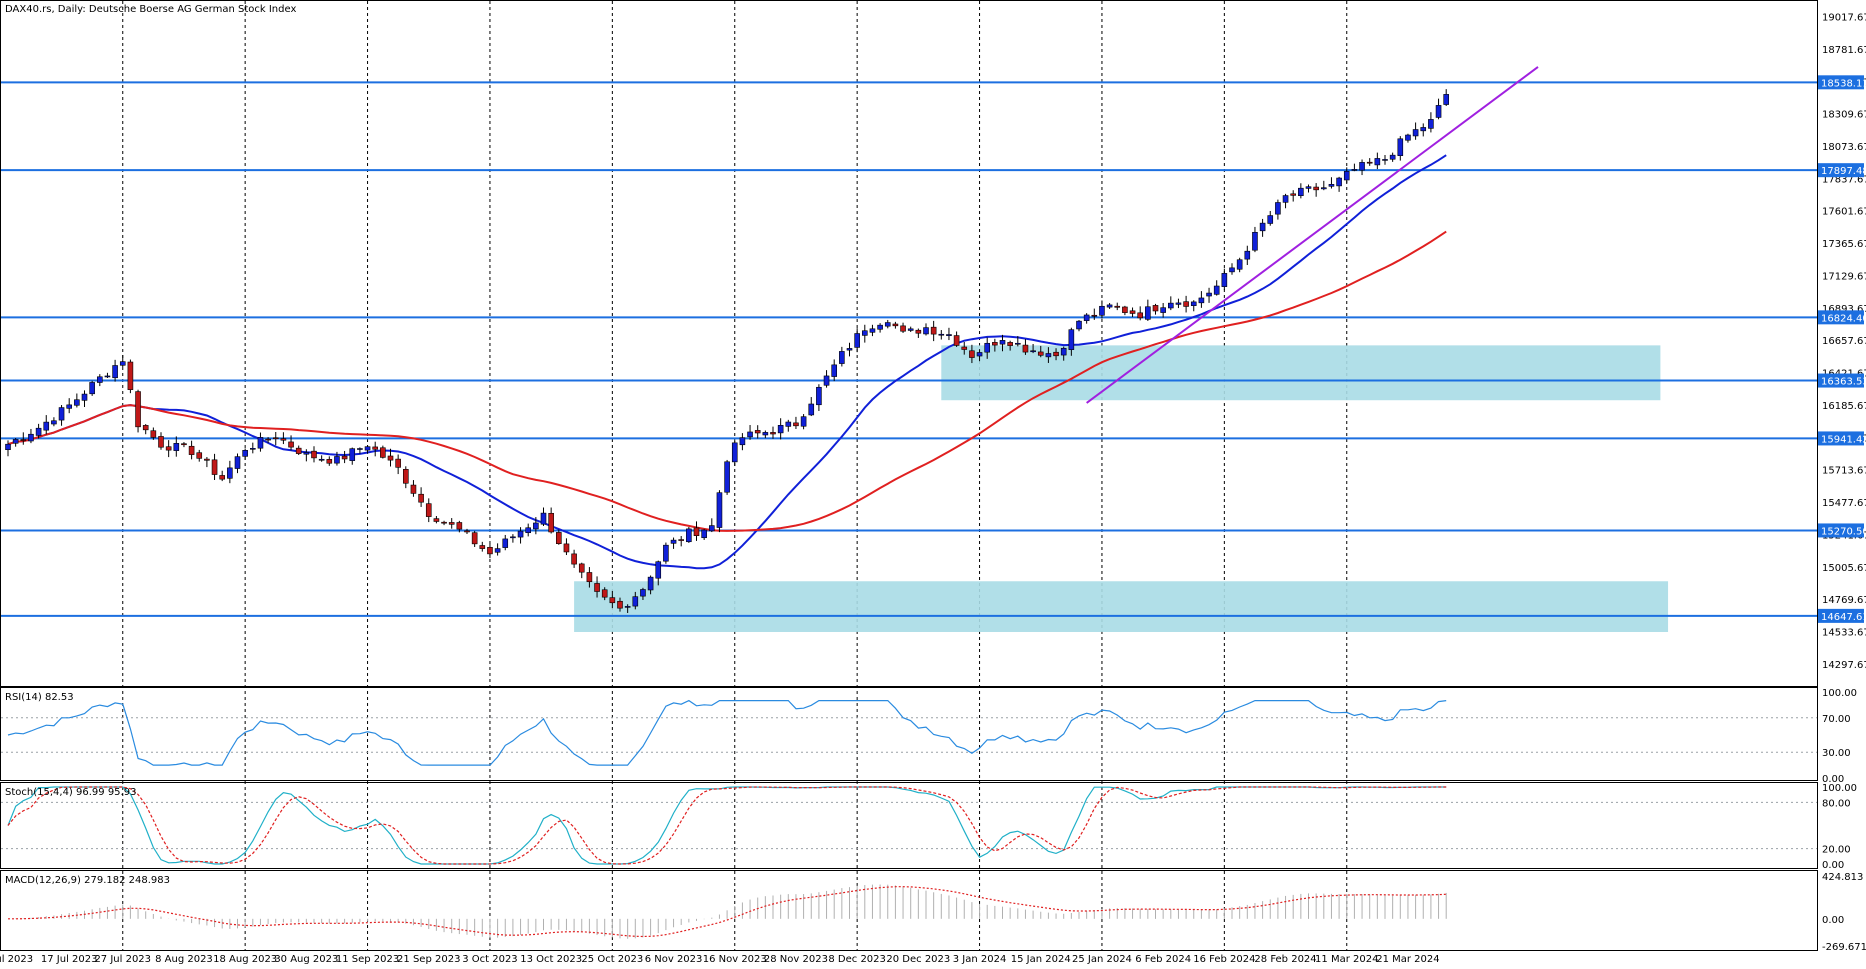  Describe the element at coordinates (1836, 803) in the screenshot. I see `stoch-tick: 80.00` at that location.